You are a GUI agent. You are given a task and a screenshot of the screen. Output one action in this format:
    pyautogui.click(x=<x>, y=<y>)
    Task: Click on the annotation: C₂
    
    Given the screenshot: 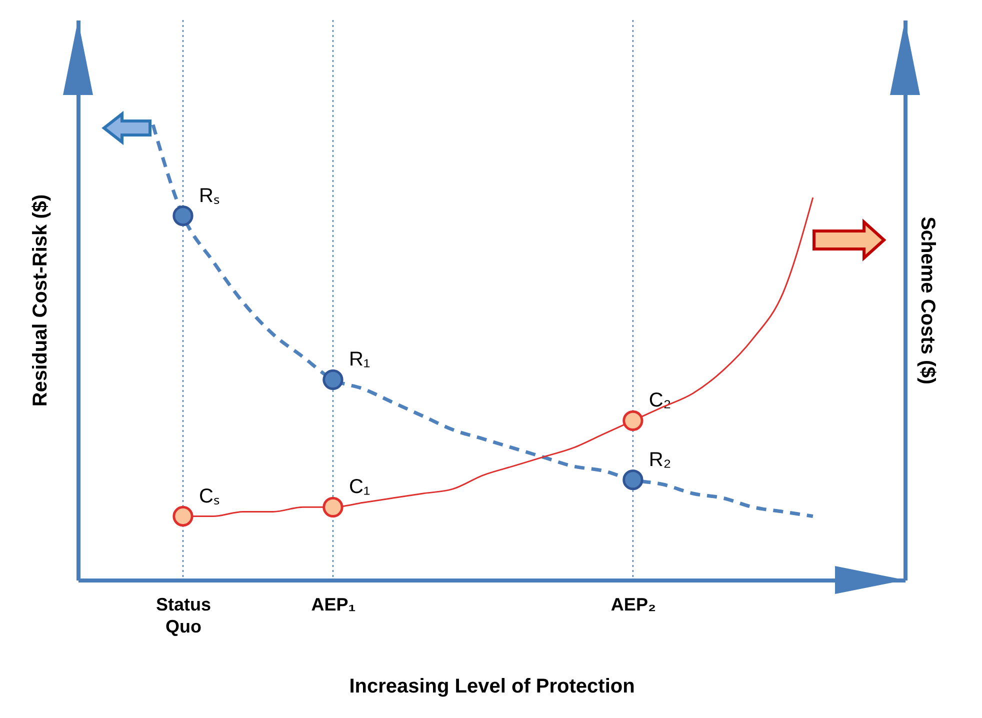 What is the action you would take?
    pyautogui.click(x=660, y=401)
    